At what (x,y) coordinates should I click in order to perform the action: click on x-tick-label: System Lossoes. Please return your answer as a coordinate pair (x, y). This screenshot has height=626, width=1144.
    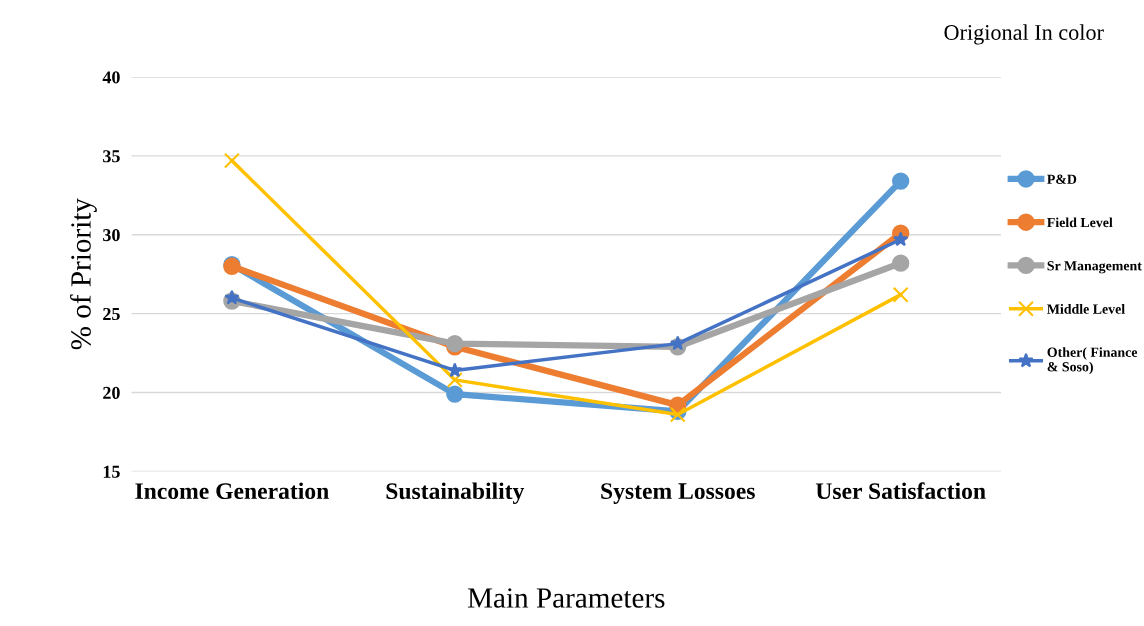
    Looking at the image, I should click on (678, 493).